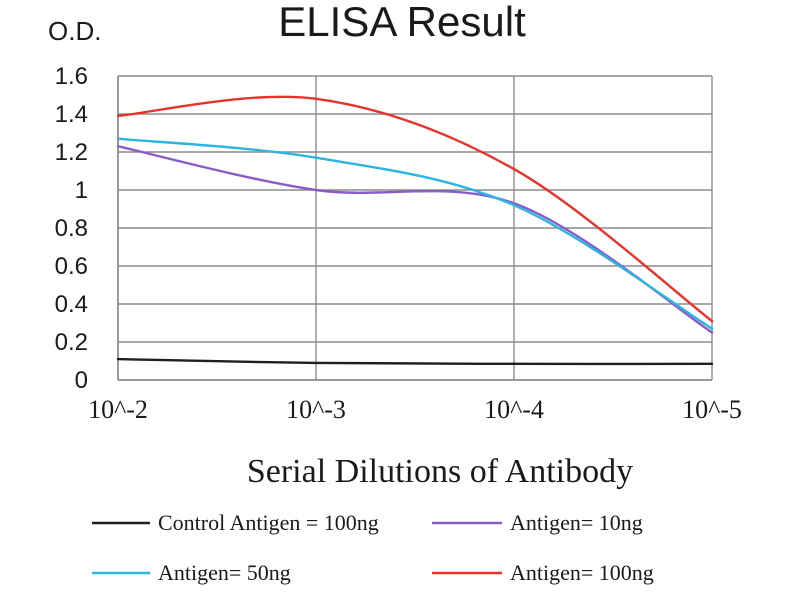  What do you see at coordinates (71, 76) in the screenshot?
I see `y-tick-label: 1.6` at bounding box center [71, 76].